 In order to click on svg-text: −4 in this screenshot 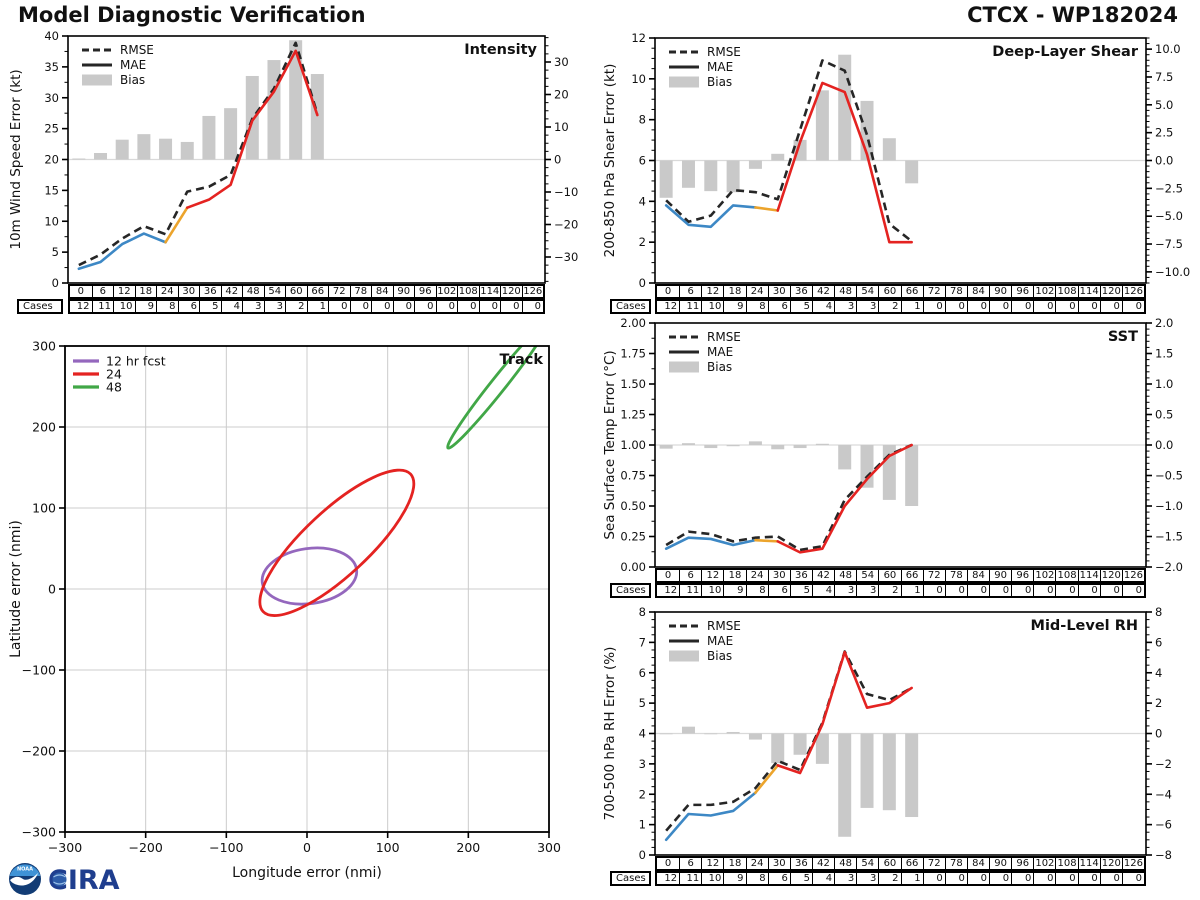, I will do `click(1163, 794)`.